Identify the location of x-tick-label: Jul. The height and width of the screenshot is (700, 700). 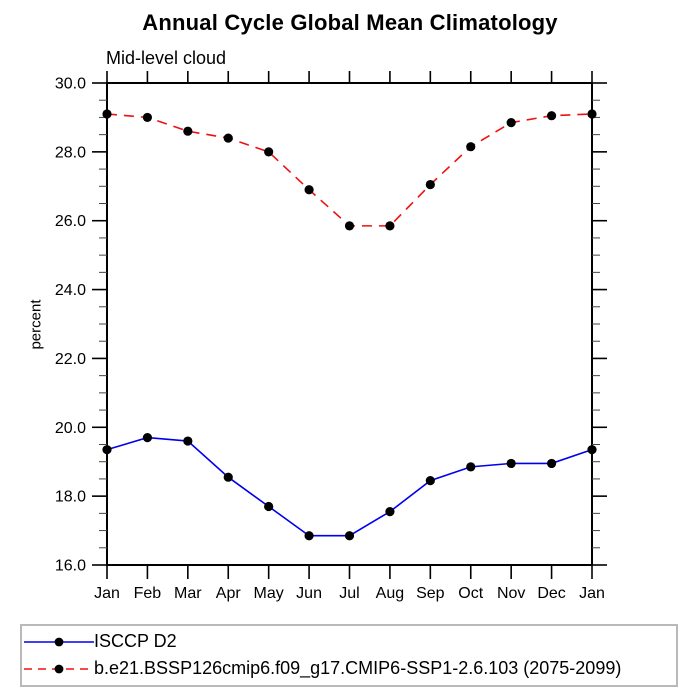
(349, 593).